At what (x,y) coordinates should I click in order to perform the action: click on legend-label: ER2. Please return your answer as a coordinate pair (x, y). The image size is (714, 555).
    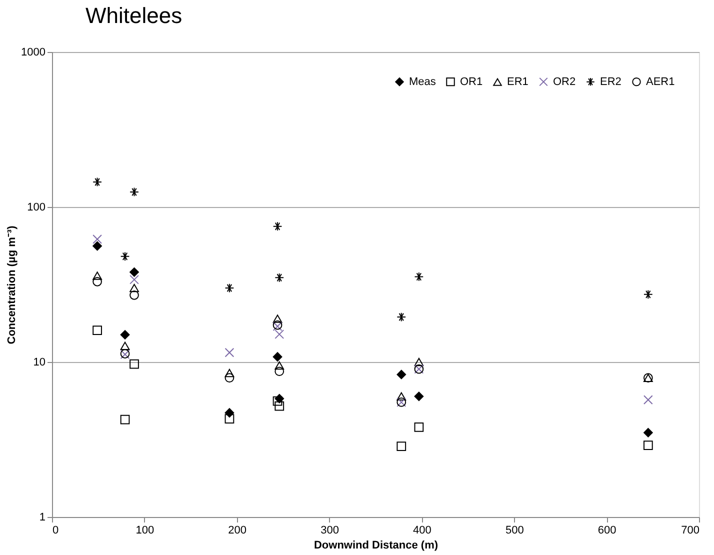
    Looking at the image, I should click on (611, 82).